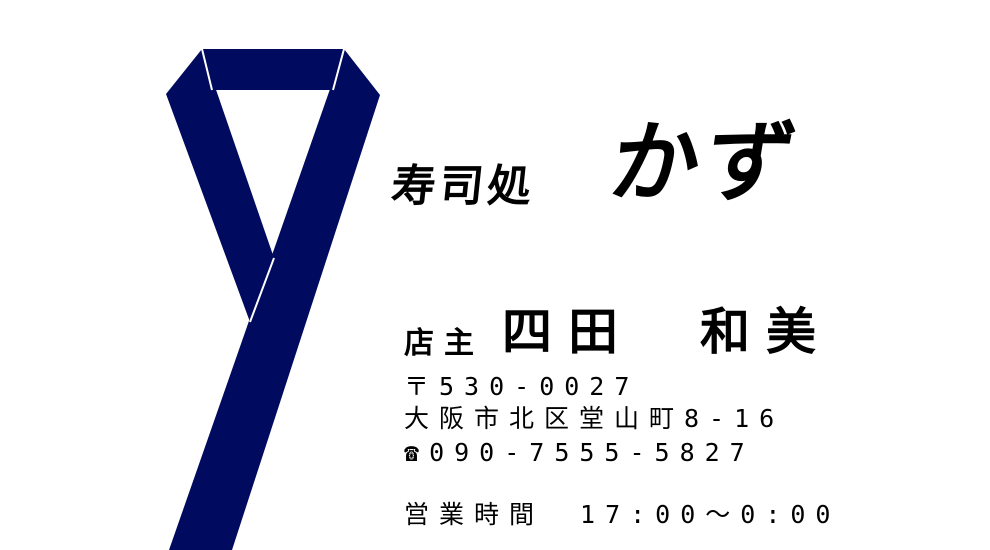 This screenshot has width=990, height=550. What do you see at coordinates (667, 331) in the screenshot?
I see `owner-name: 四田 和美` at bounding box center [667, 331].